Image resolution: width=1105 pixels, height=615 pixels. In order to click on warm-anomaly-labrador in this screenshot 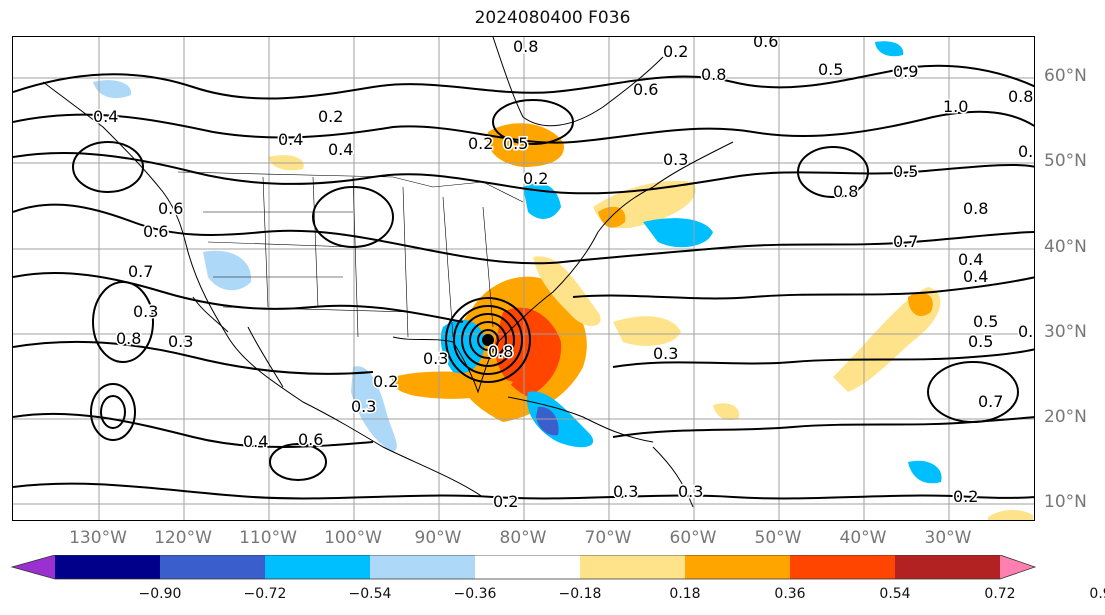, I will do `click(525, 145)`.